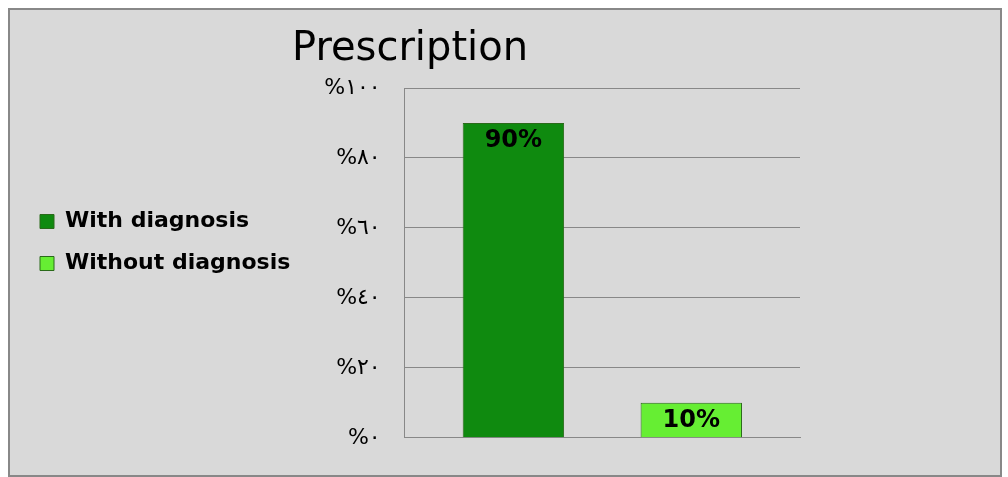  What do you see at coordinates (358, 226) in the screenshot?
I see `y-tick-label: %٦٠` at bounding box center [358, 226].